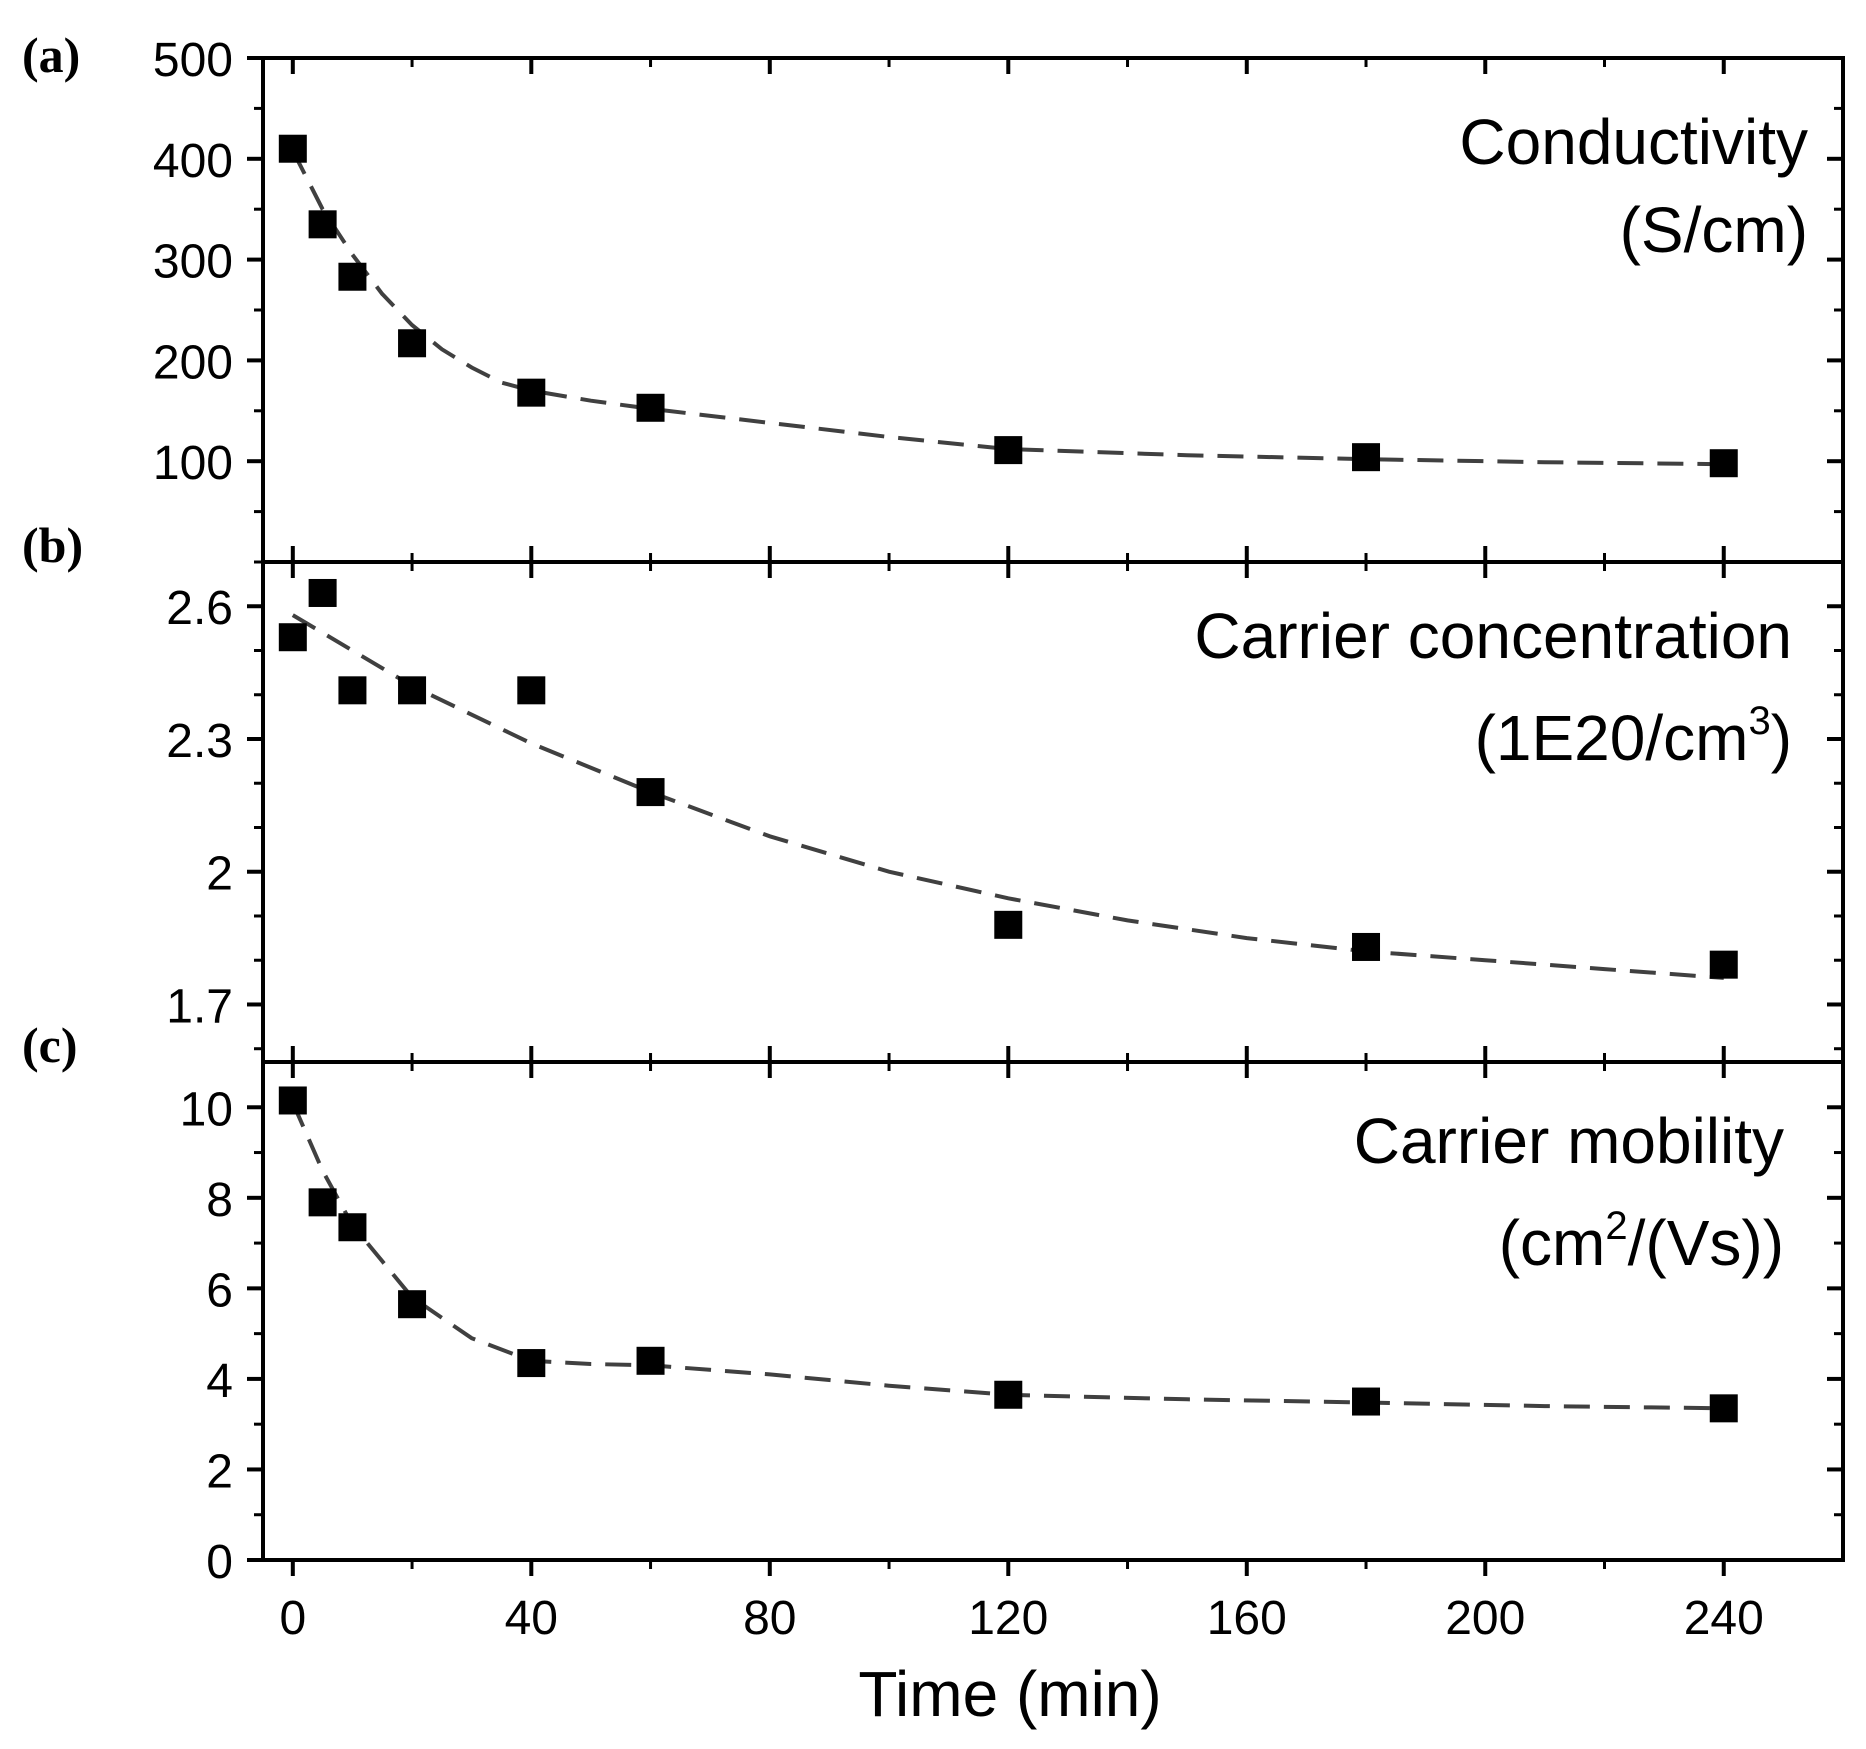 This screenshot has width=1866, height=1749. Describe the element at coordinates (50, 1045) in the screenshot. I see `panel-label: (c)` at that location.